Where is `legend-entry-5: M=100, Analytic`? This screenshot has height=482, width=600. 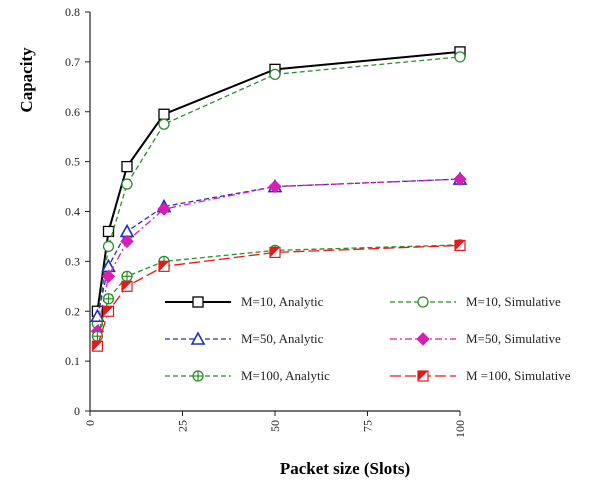 legend-entry-5: M=100, Analytic is located at coordinates (247, 375).